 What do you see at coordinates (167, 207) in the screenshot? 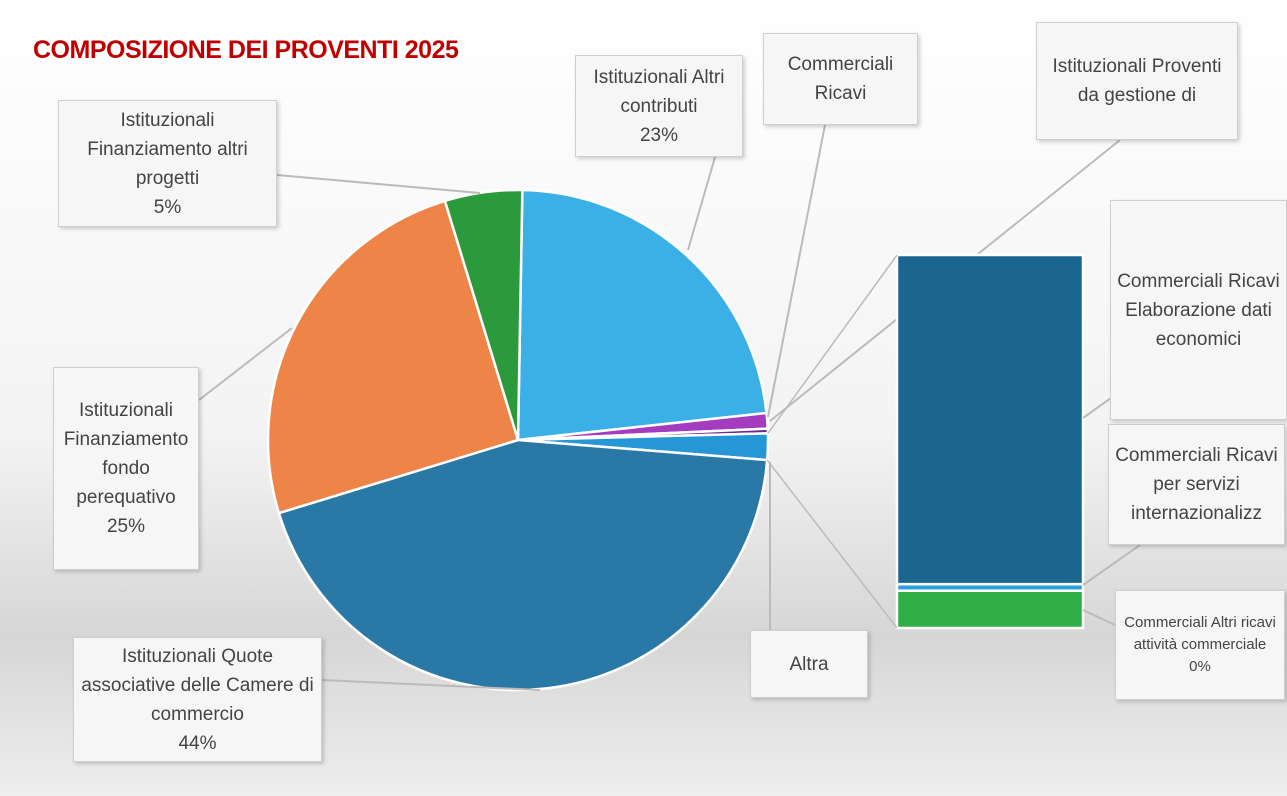
I see `value-label: 5%` at bounding box center [167, 207].